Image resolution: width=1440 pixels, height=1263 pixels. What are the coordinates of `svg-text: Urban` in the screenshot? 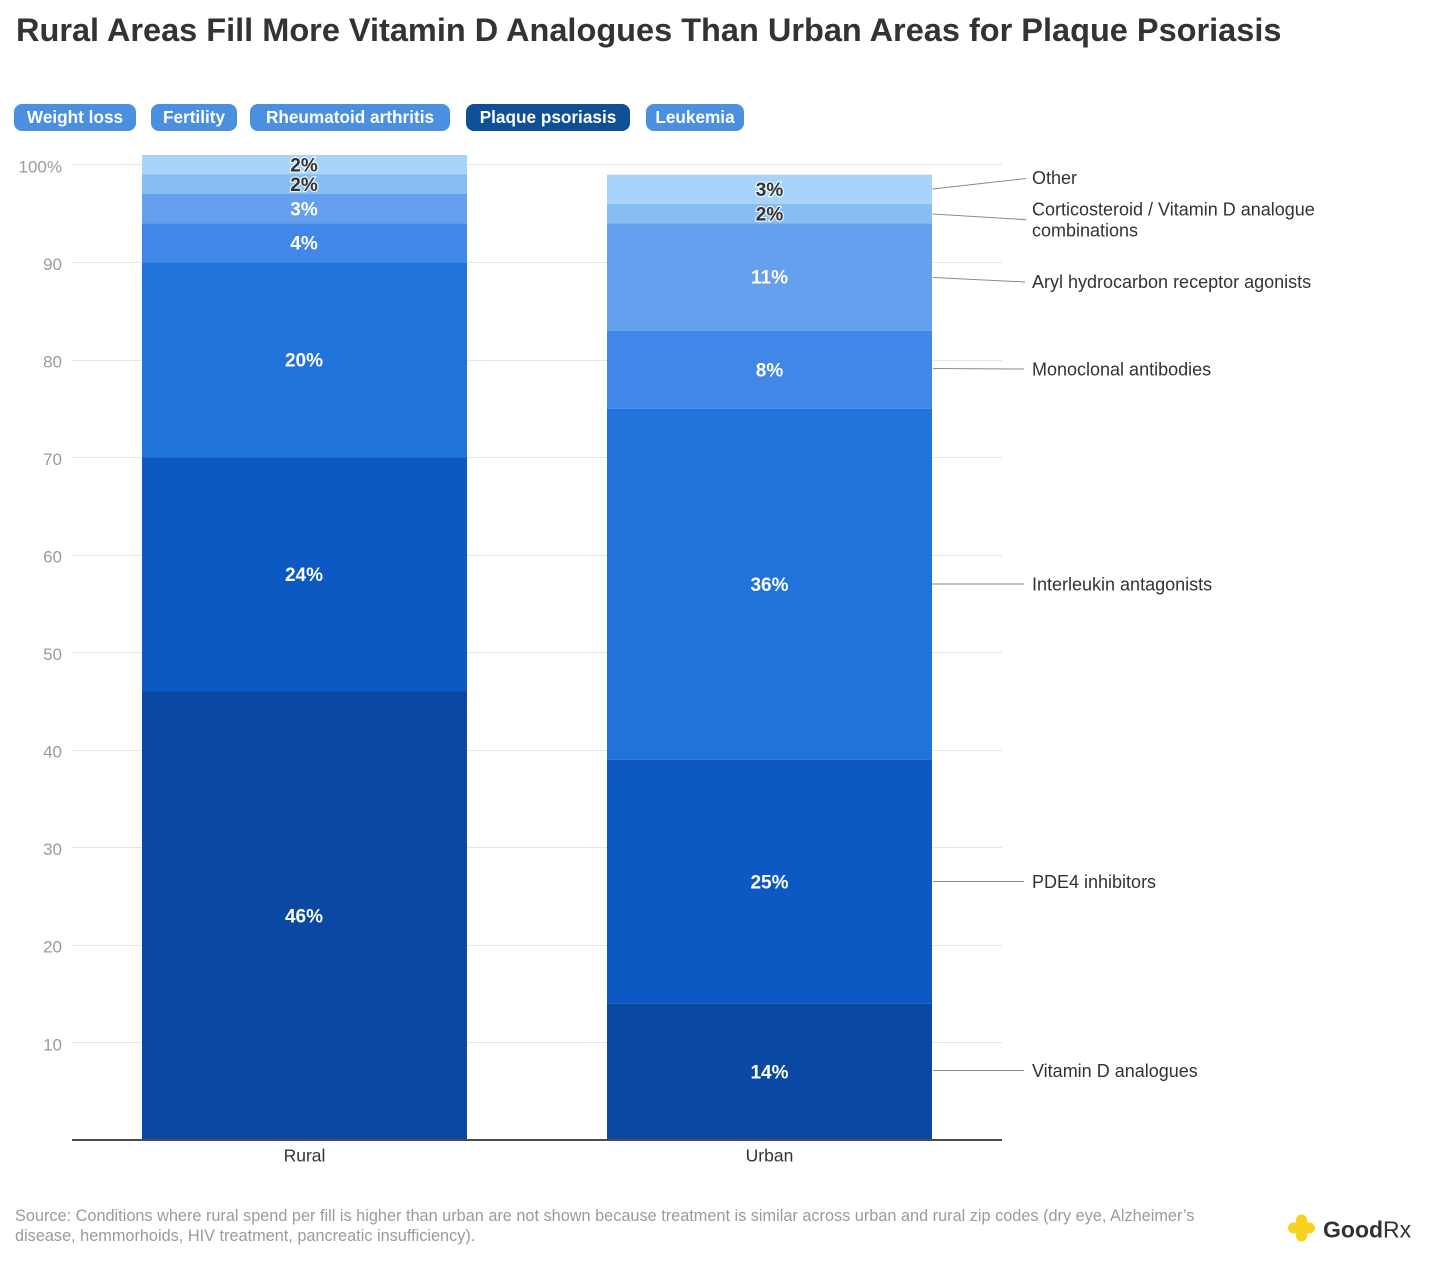 It's located at (770, 1156).